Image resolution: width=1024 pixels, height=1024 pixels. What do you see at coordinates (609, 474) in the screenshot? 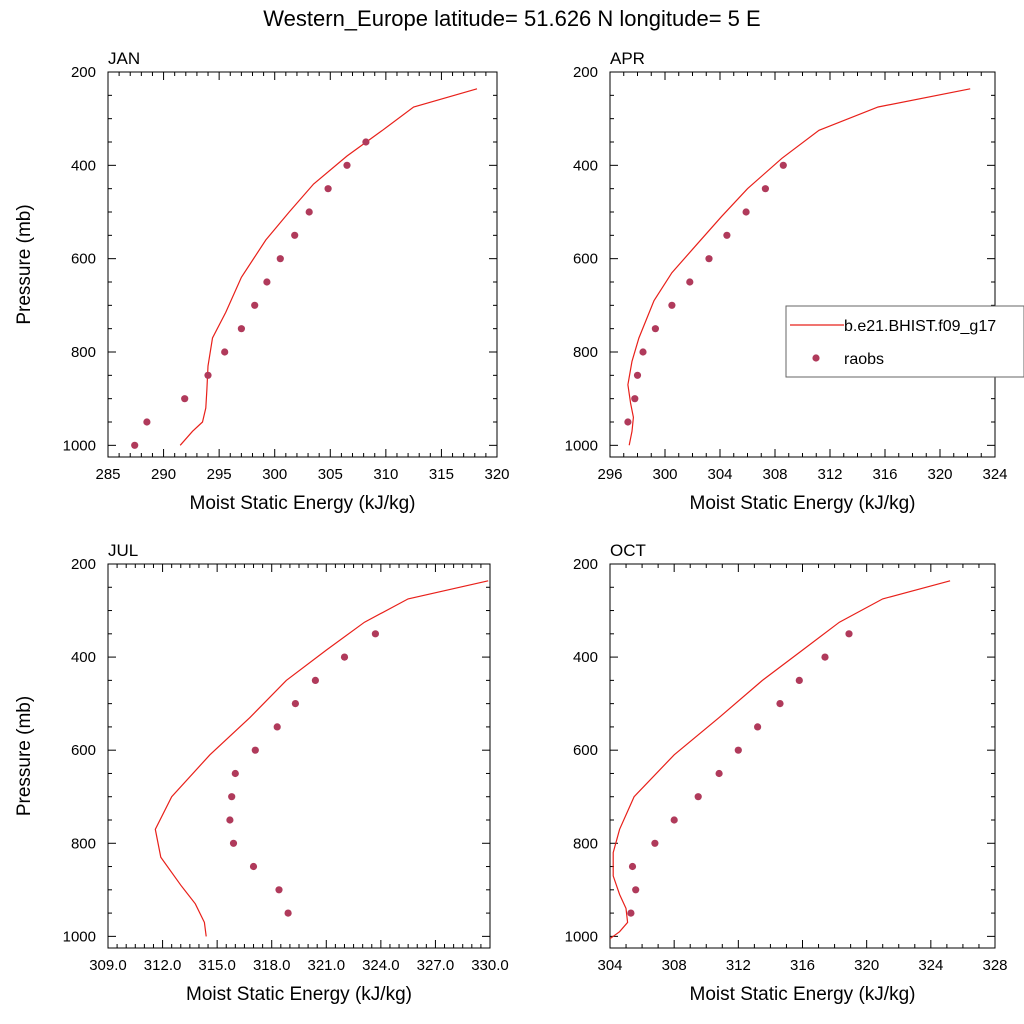
I see `x-tick-label: 296` at bounding box center [609, 474].